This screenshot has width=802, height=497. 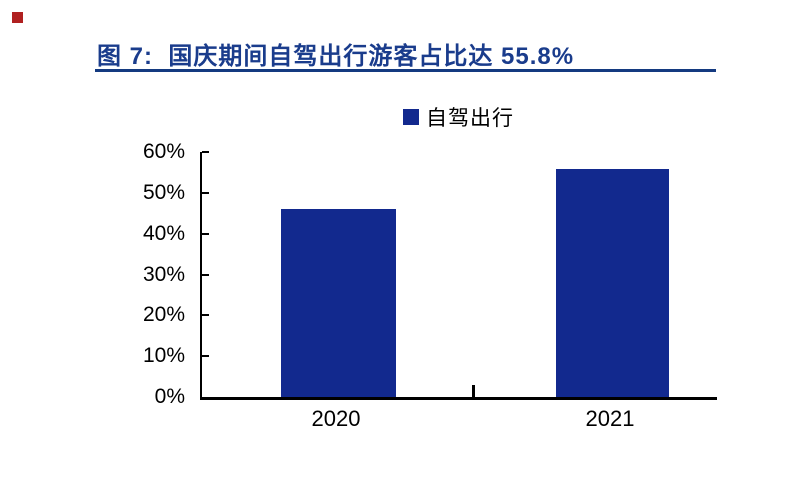 I want to click on y-tick-label: 30%, so click(x=163, y=274).